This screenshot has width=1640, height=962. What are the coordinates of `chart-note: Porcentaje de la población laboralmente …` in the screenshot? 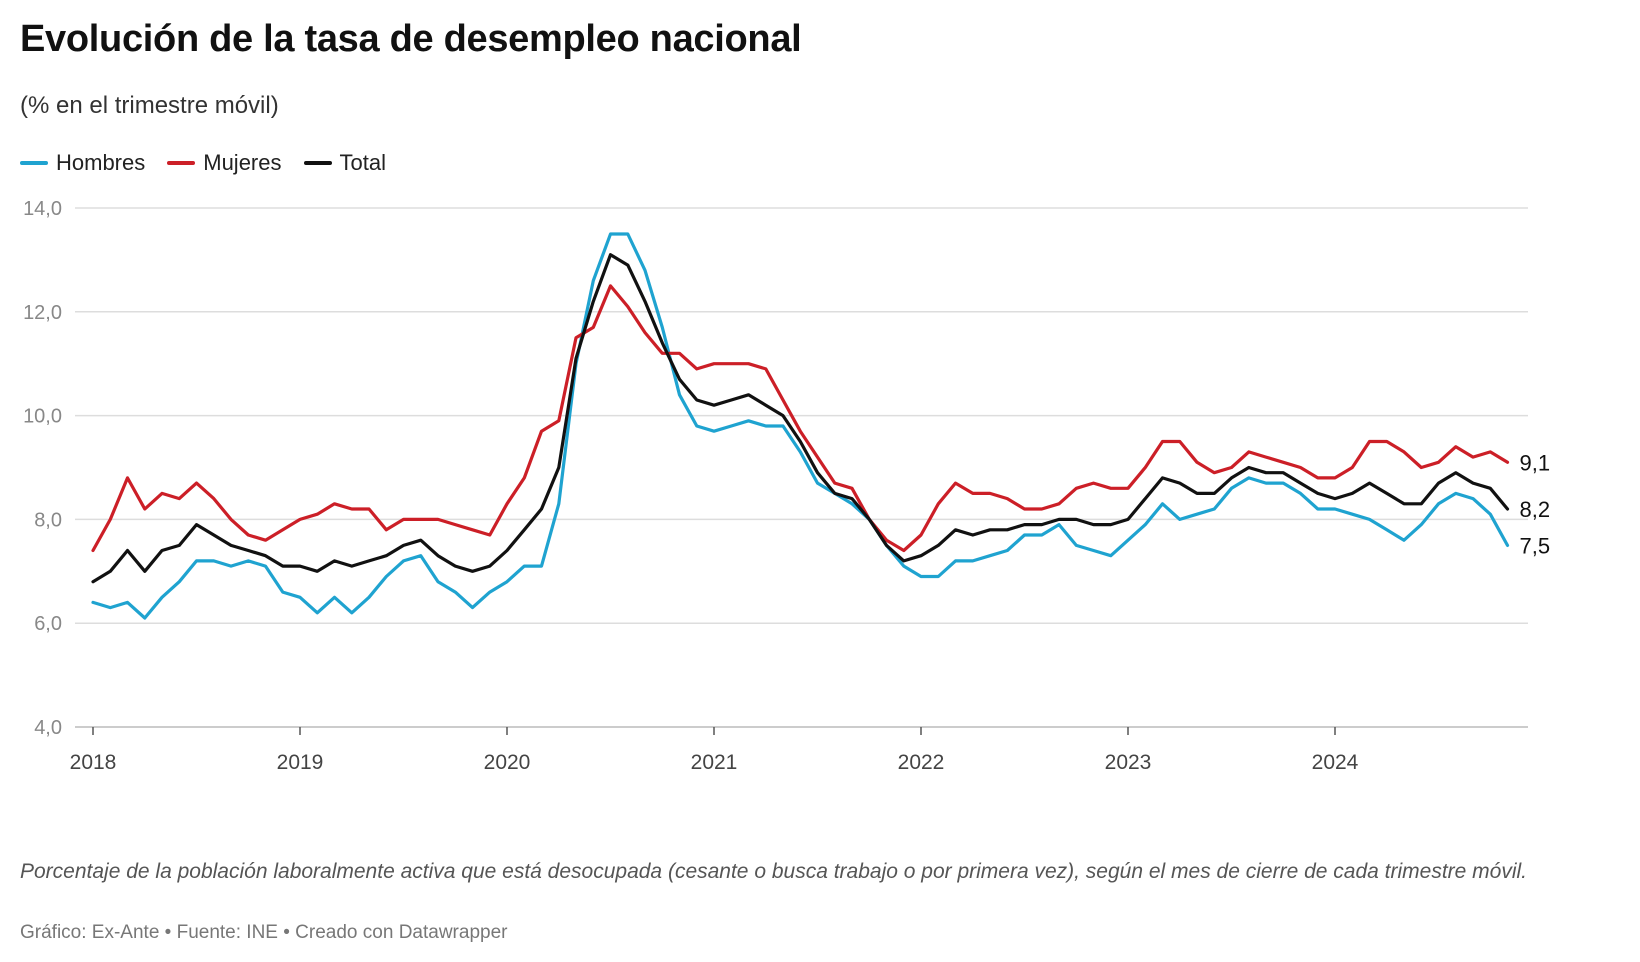 It's located at (773, 871).